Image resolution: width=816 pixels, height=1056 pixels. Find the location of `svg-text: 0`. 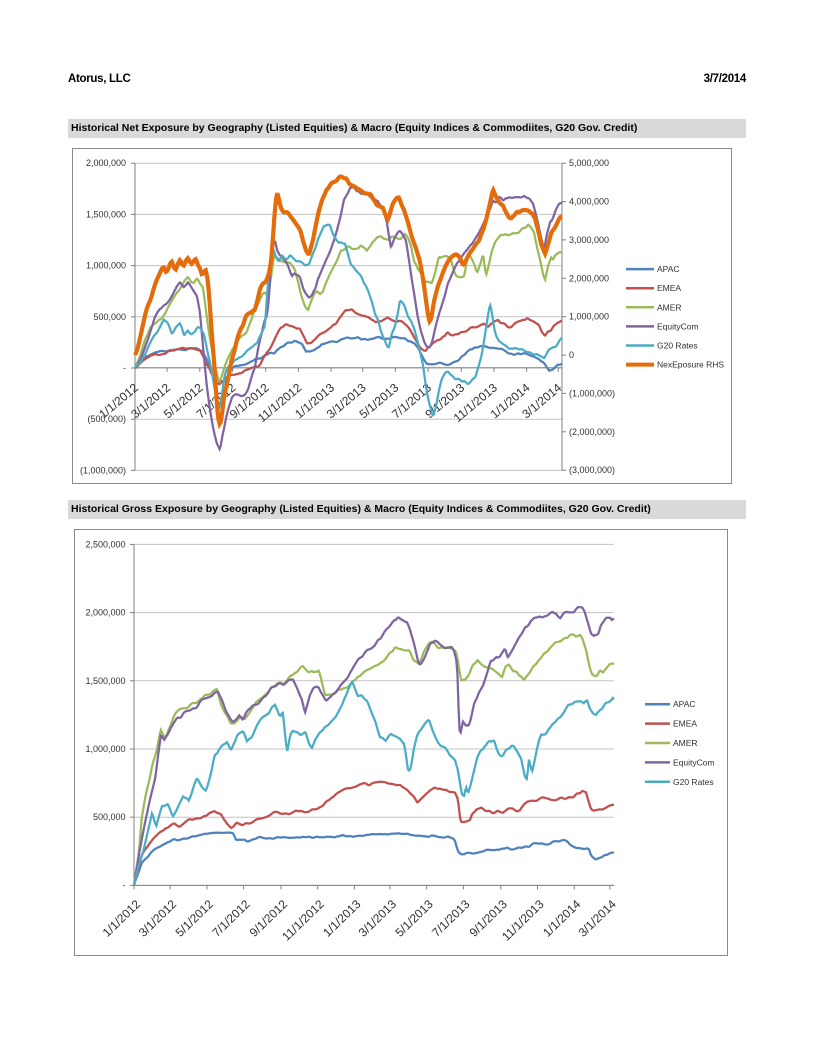

svg-text: 0 is located at coordinates (571, 355).